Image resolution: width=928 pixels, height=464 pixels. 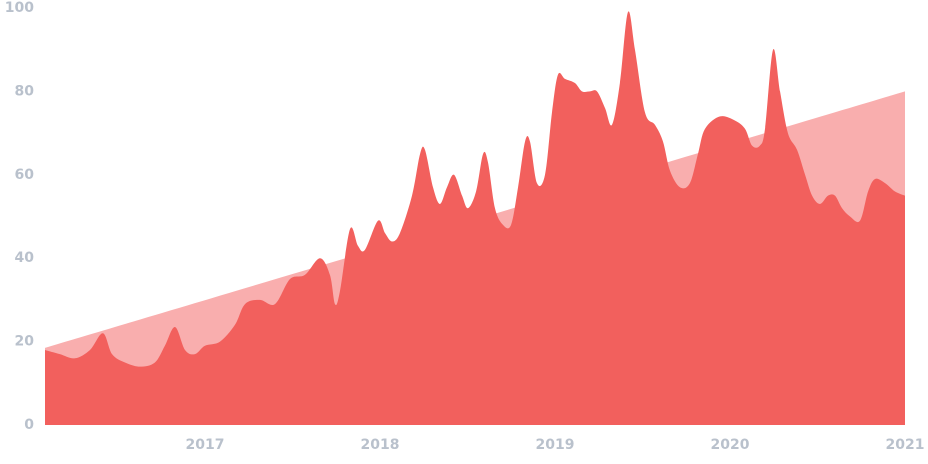 What do you see at coordinates (554, 445) in the screenshot?
I see `x-tick-label: 2019` at bounding box center [554, 445].